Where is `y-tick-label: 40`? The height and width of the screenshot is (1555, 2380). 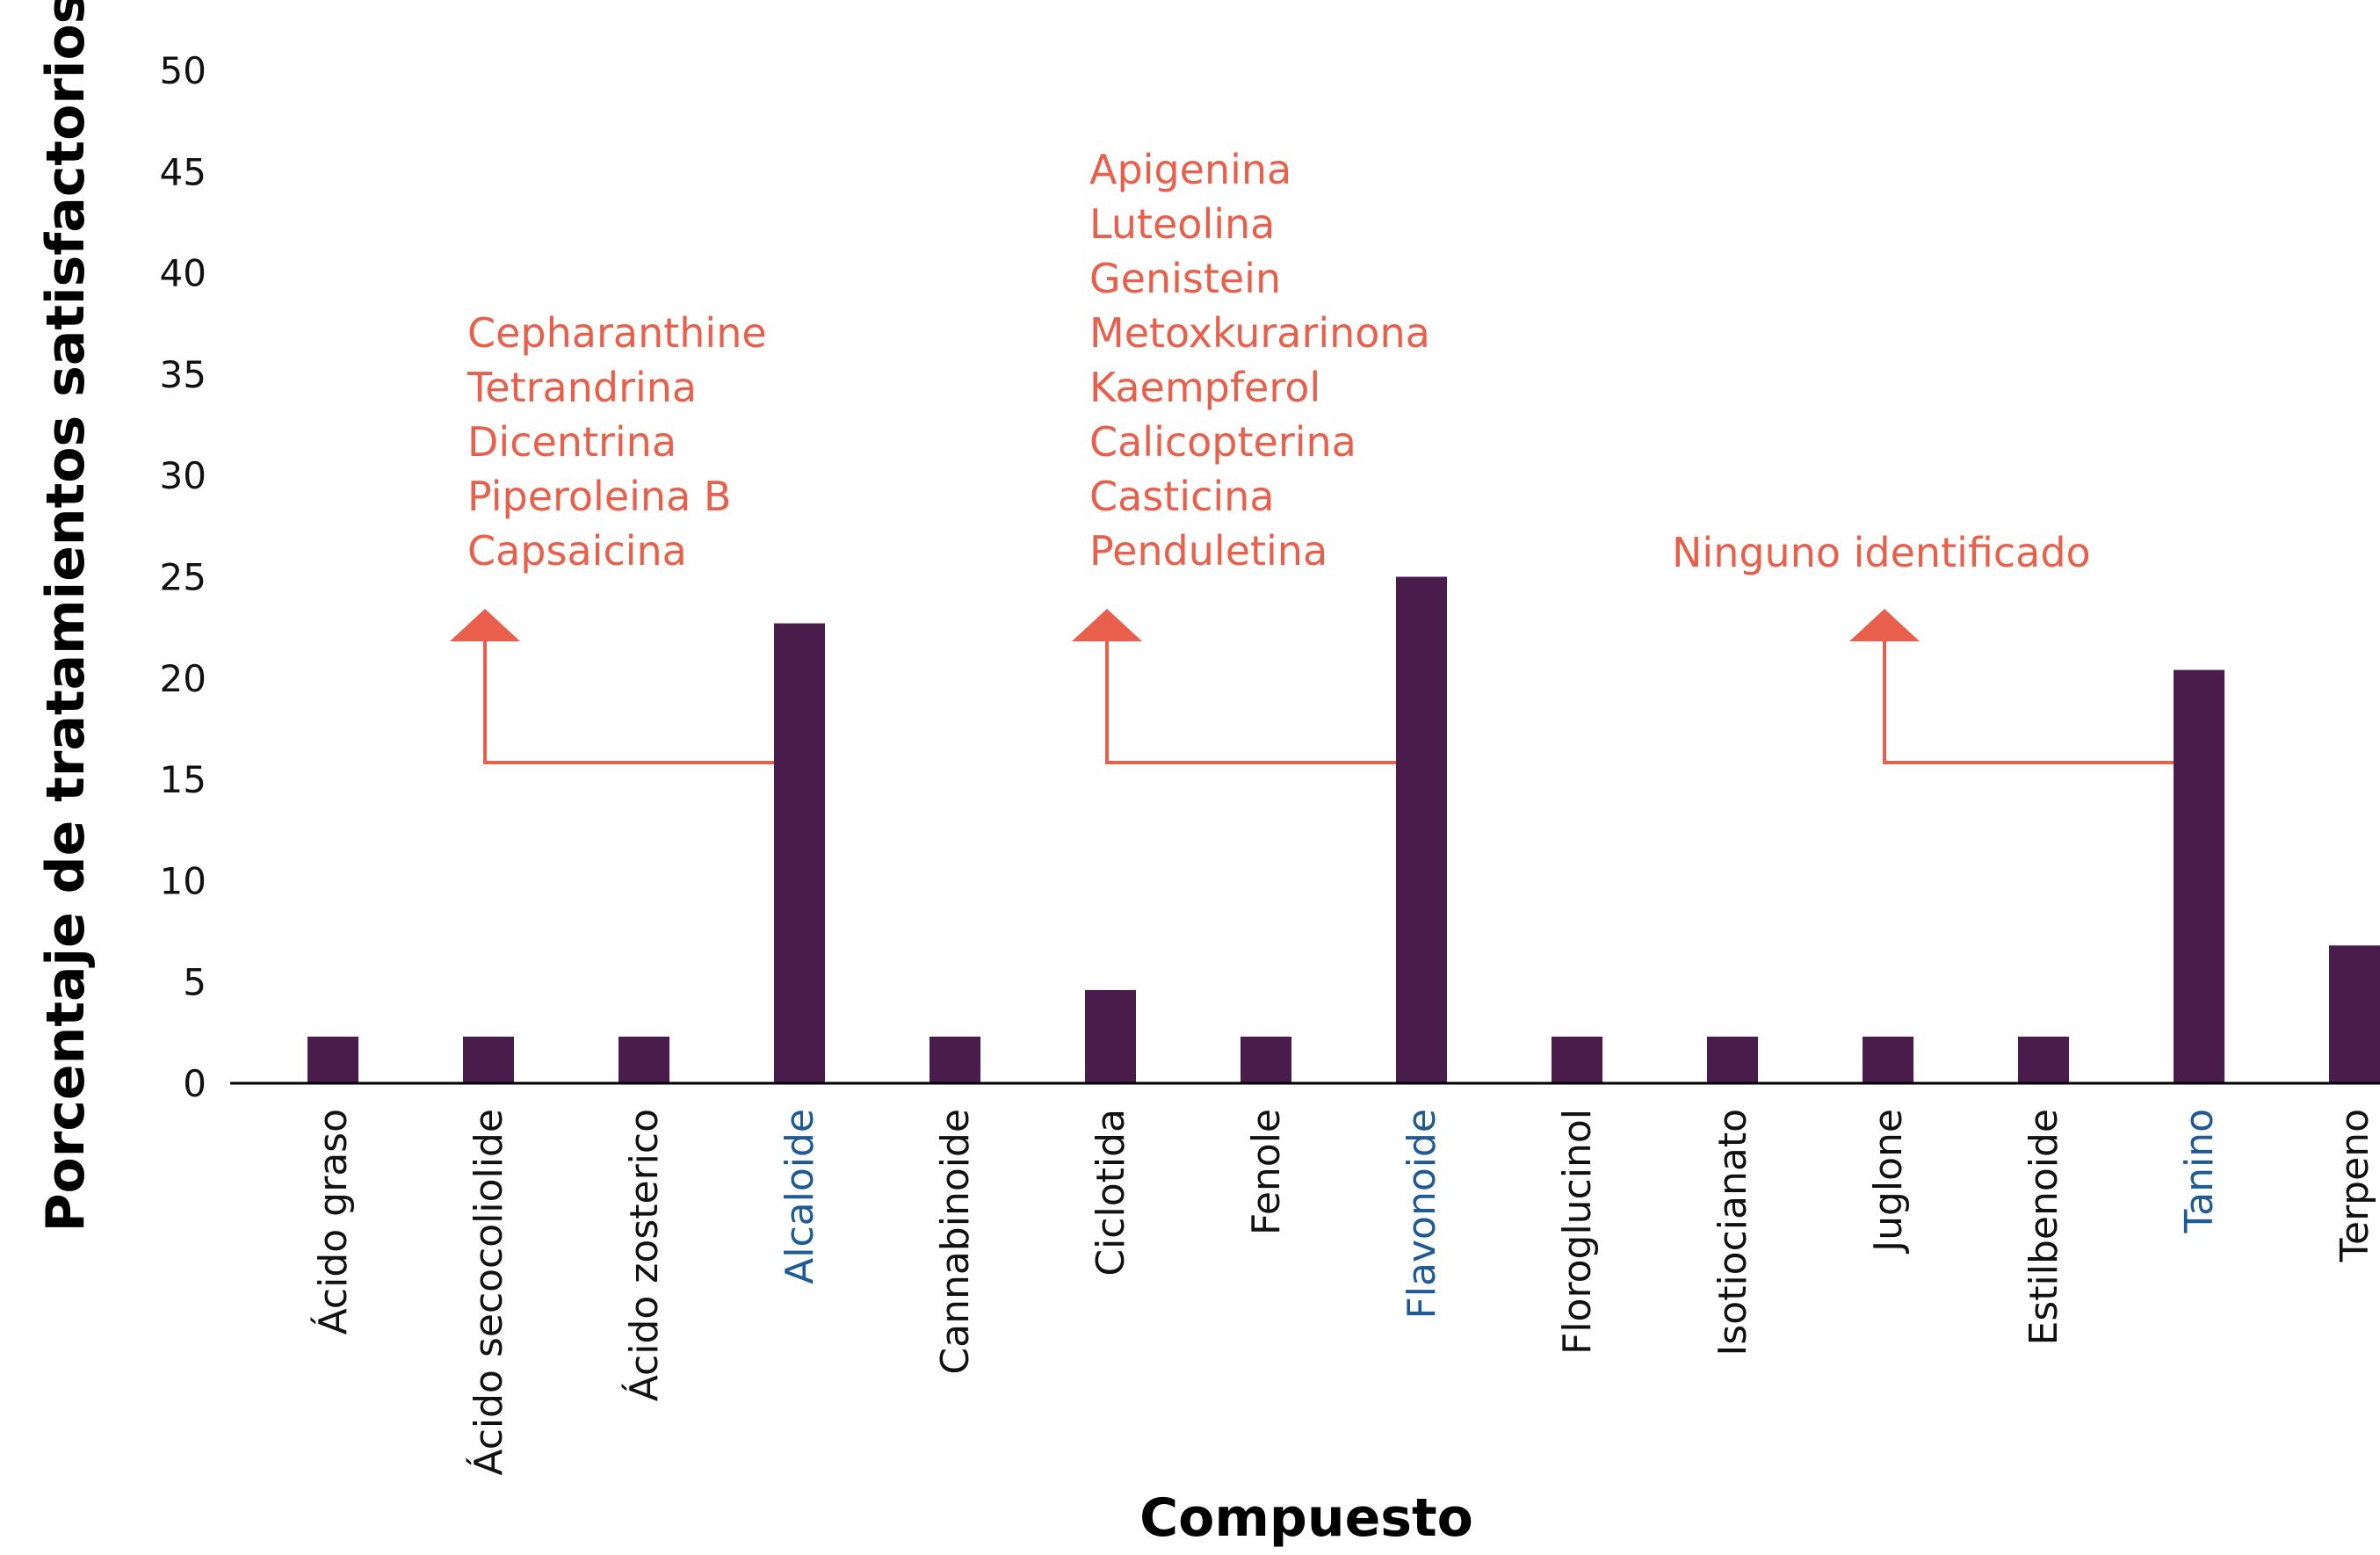
y-tick-label: 40 is located at coordinates (183, 273).